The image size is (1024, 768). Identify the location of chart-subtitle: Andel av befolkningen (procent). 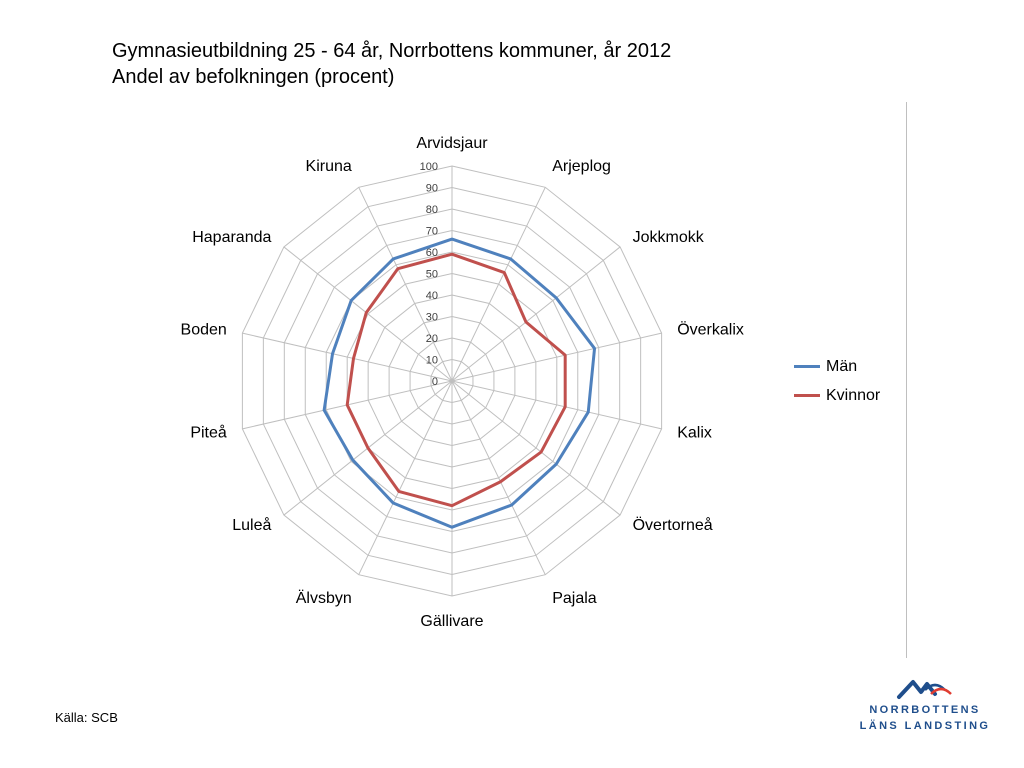
(253, 77).